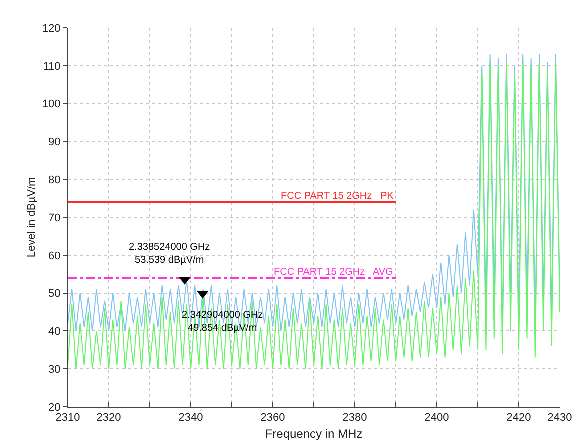 This screenshot has height=441, width=576. I want to click on y-tick-label: 50, so click(54, 294).